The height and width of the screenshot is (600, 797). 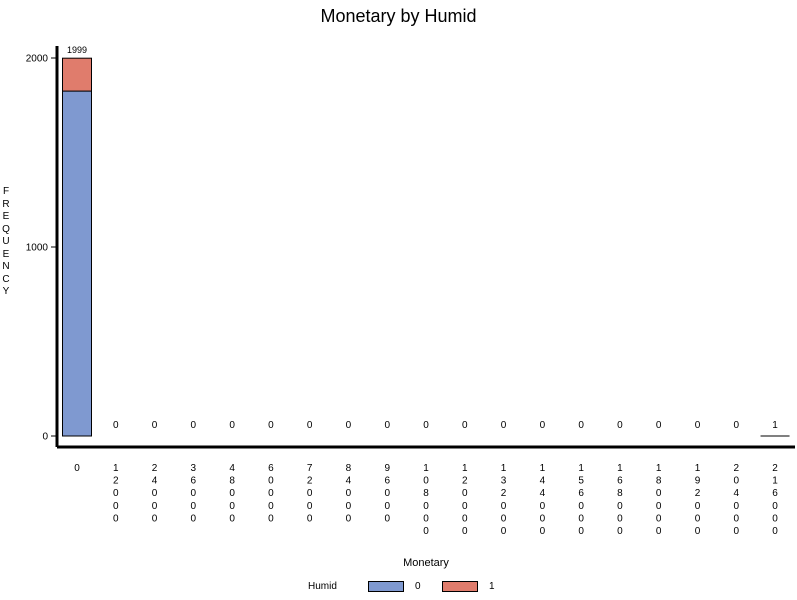 I want to click on bar-data-label: 1, so click(x=775, y=425).